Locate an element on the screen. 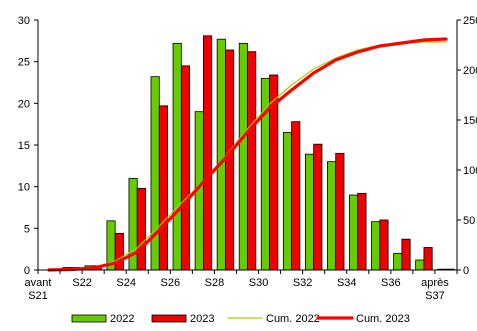 This screenshot has width=477, height=331. x-tick-label-s32: S32 is located at coordinates (303, 283).